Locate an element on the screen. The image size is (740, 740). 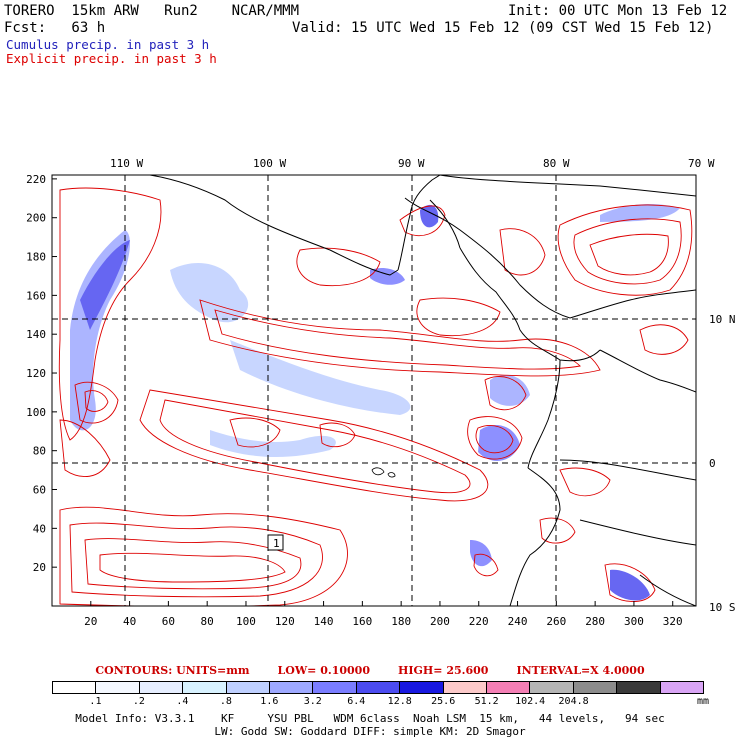
model-title: TORERO 15km ARW Run2 NCAR/MMM is located at coordinates (152, 11).